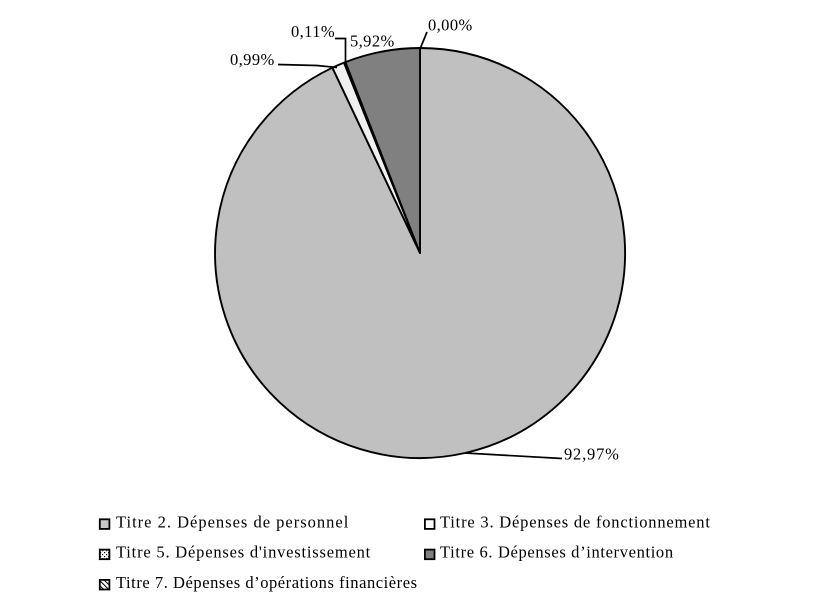  What do you see at coordinates (252, 59) in the screenshot?
I see `svg-text: 0,99%` at bounding box center [252, 59].